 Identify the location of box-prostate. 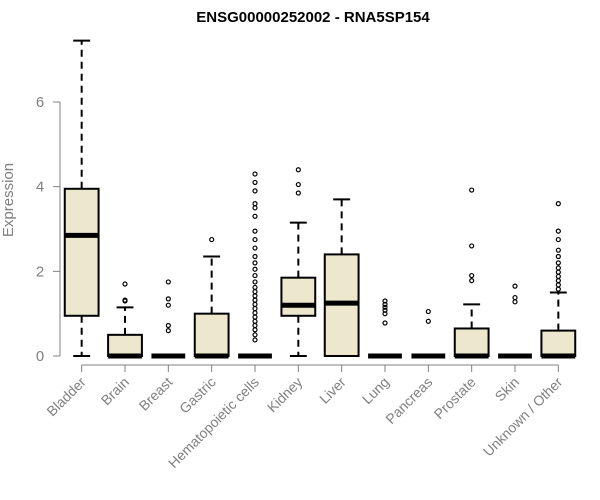
(471, 273).